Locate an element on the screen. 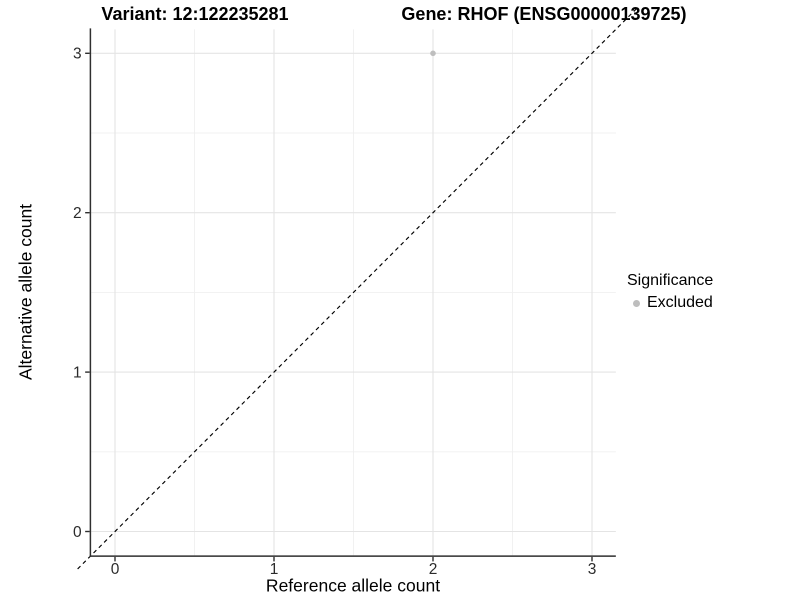  legend-key-dot-icon is located at coordinates (636, 303).